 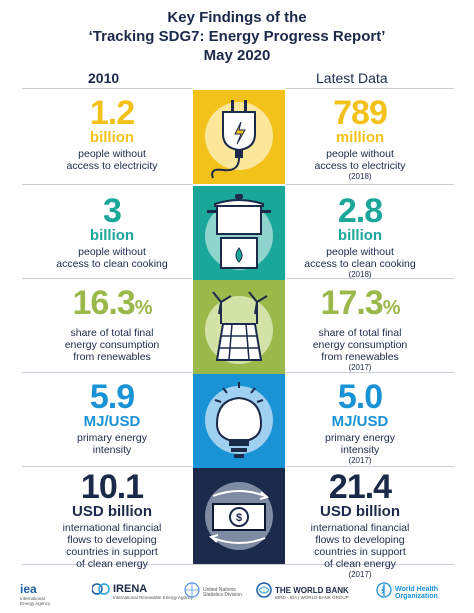 I want to click on irena-emblem-icon, so click(x=100, y=591).